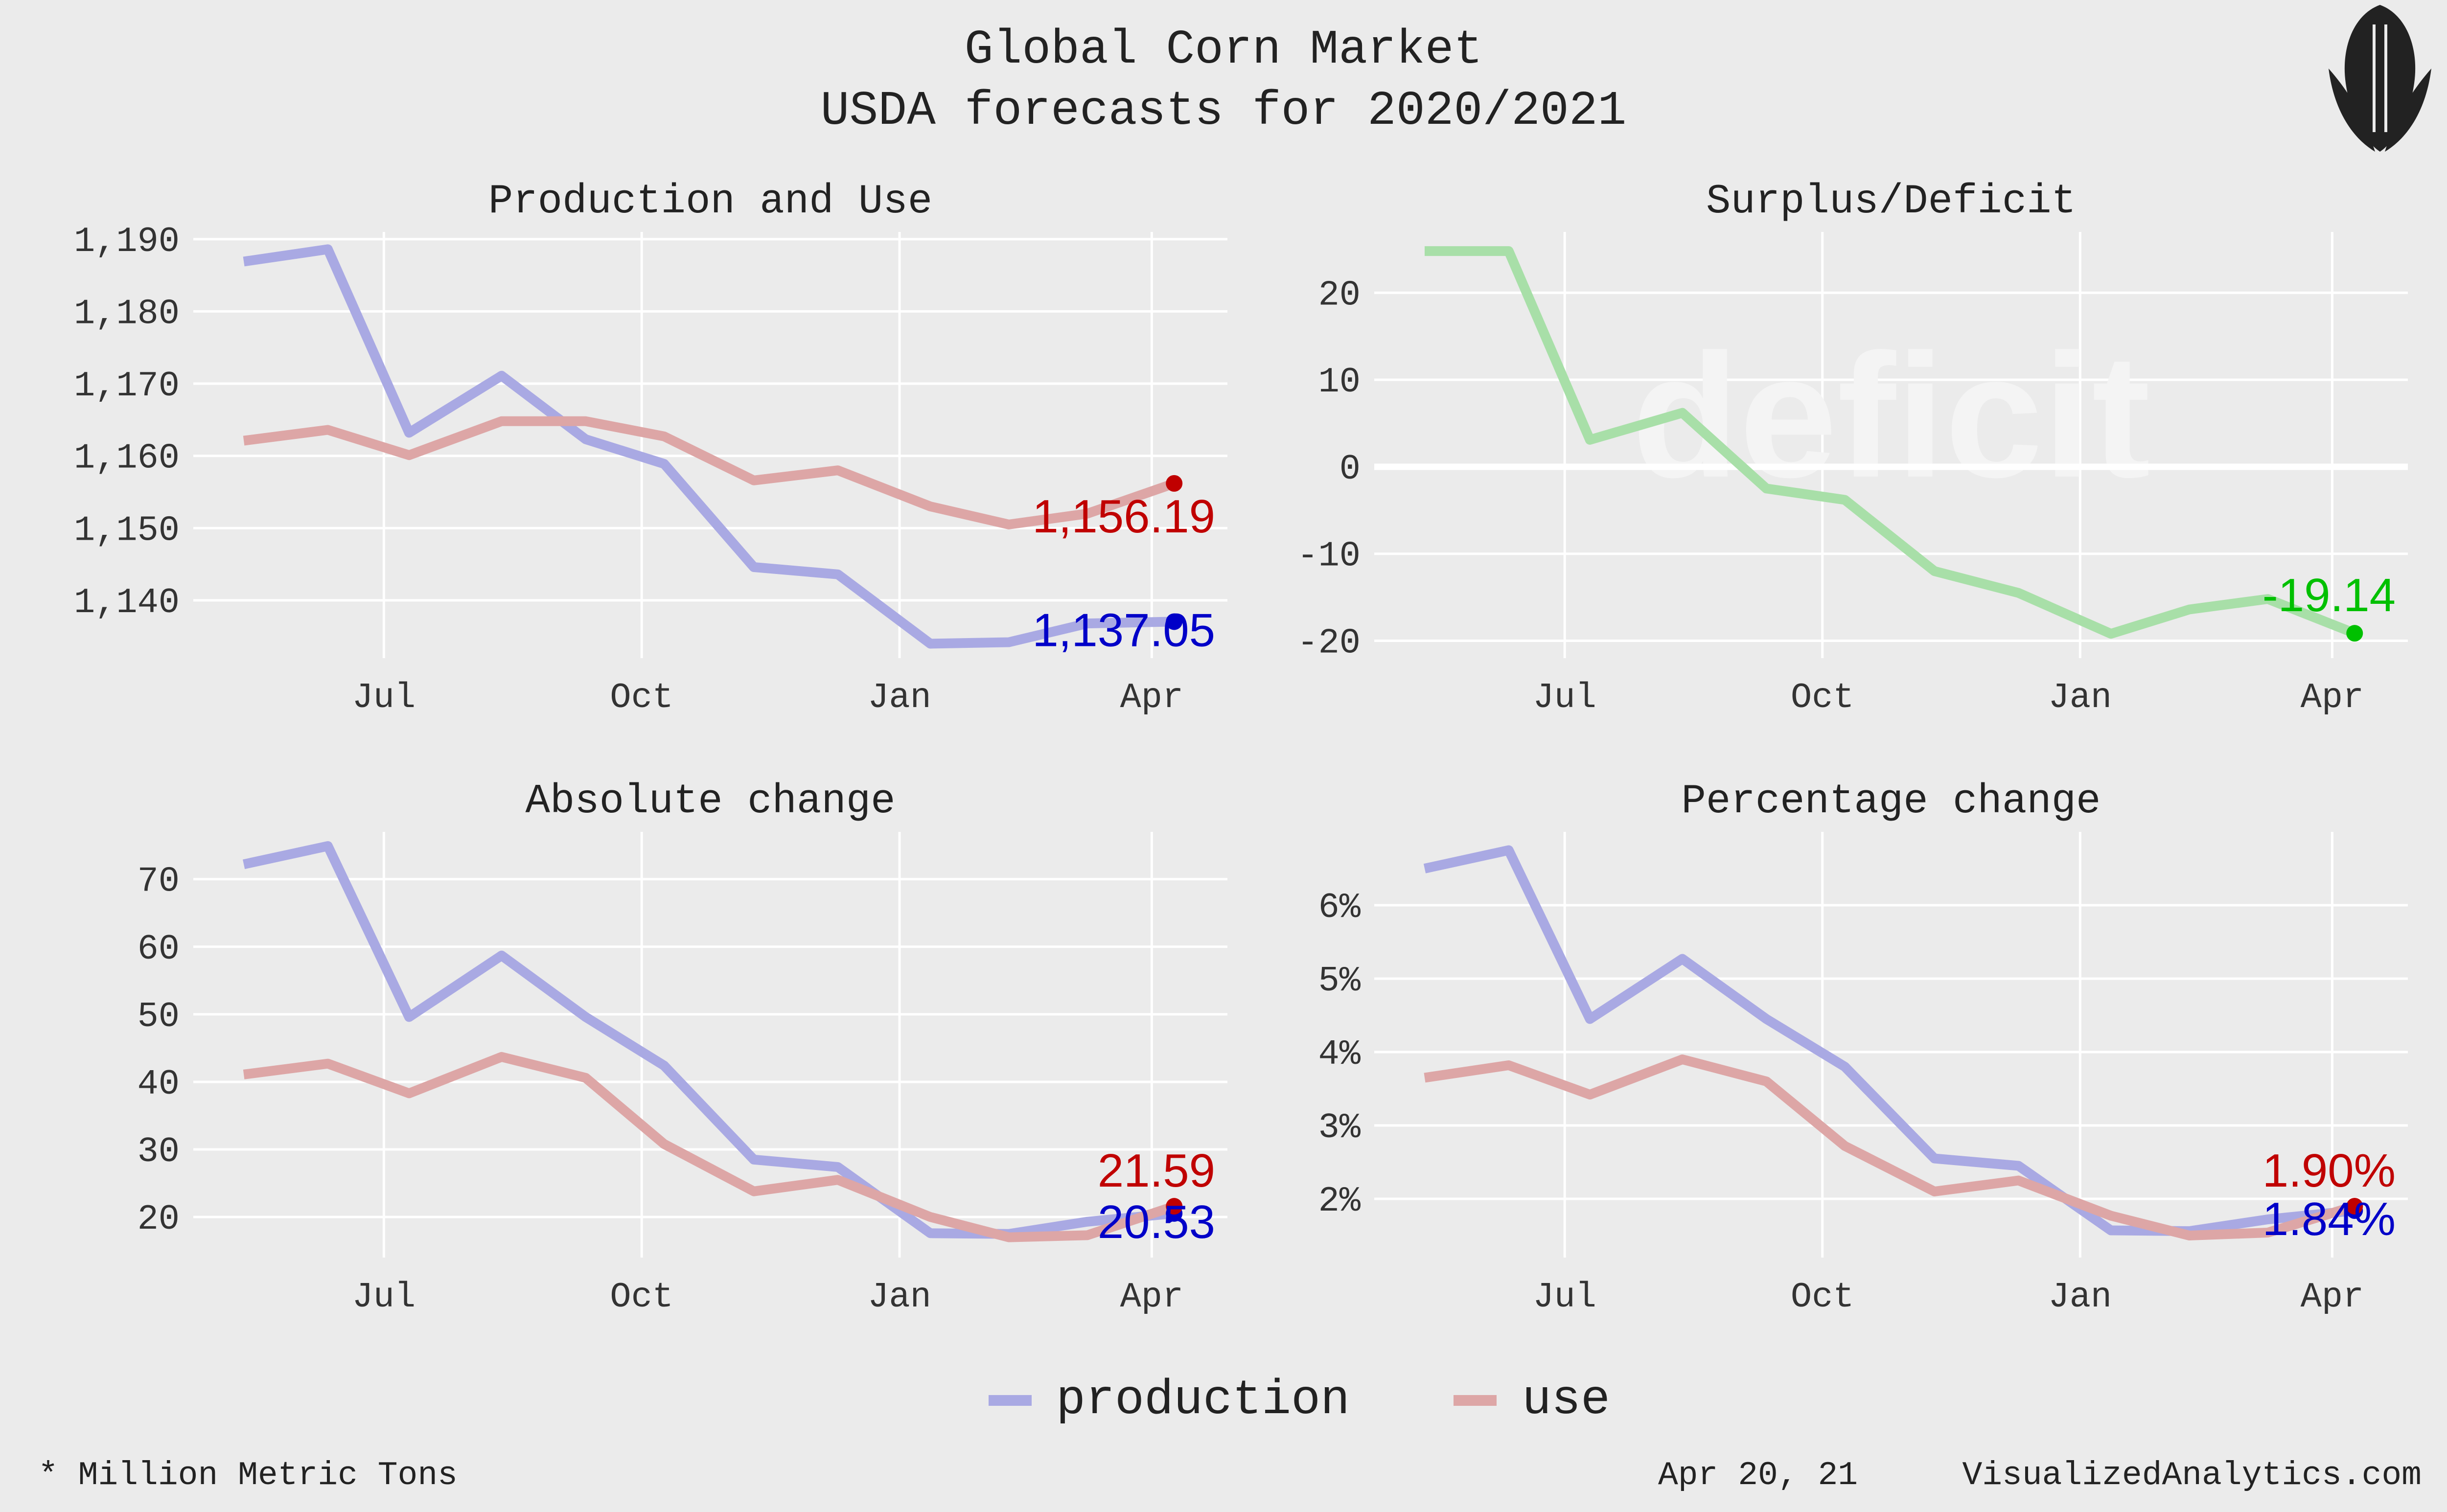 This screenshot has width=2447, height=1512. What do you see at coordinates (1156, 1171) in the screenshot?
I see `end-value-label: 21.59` at bounding box center [1156, 1171].